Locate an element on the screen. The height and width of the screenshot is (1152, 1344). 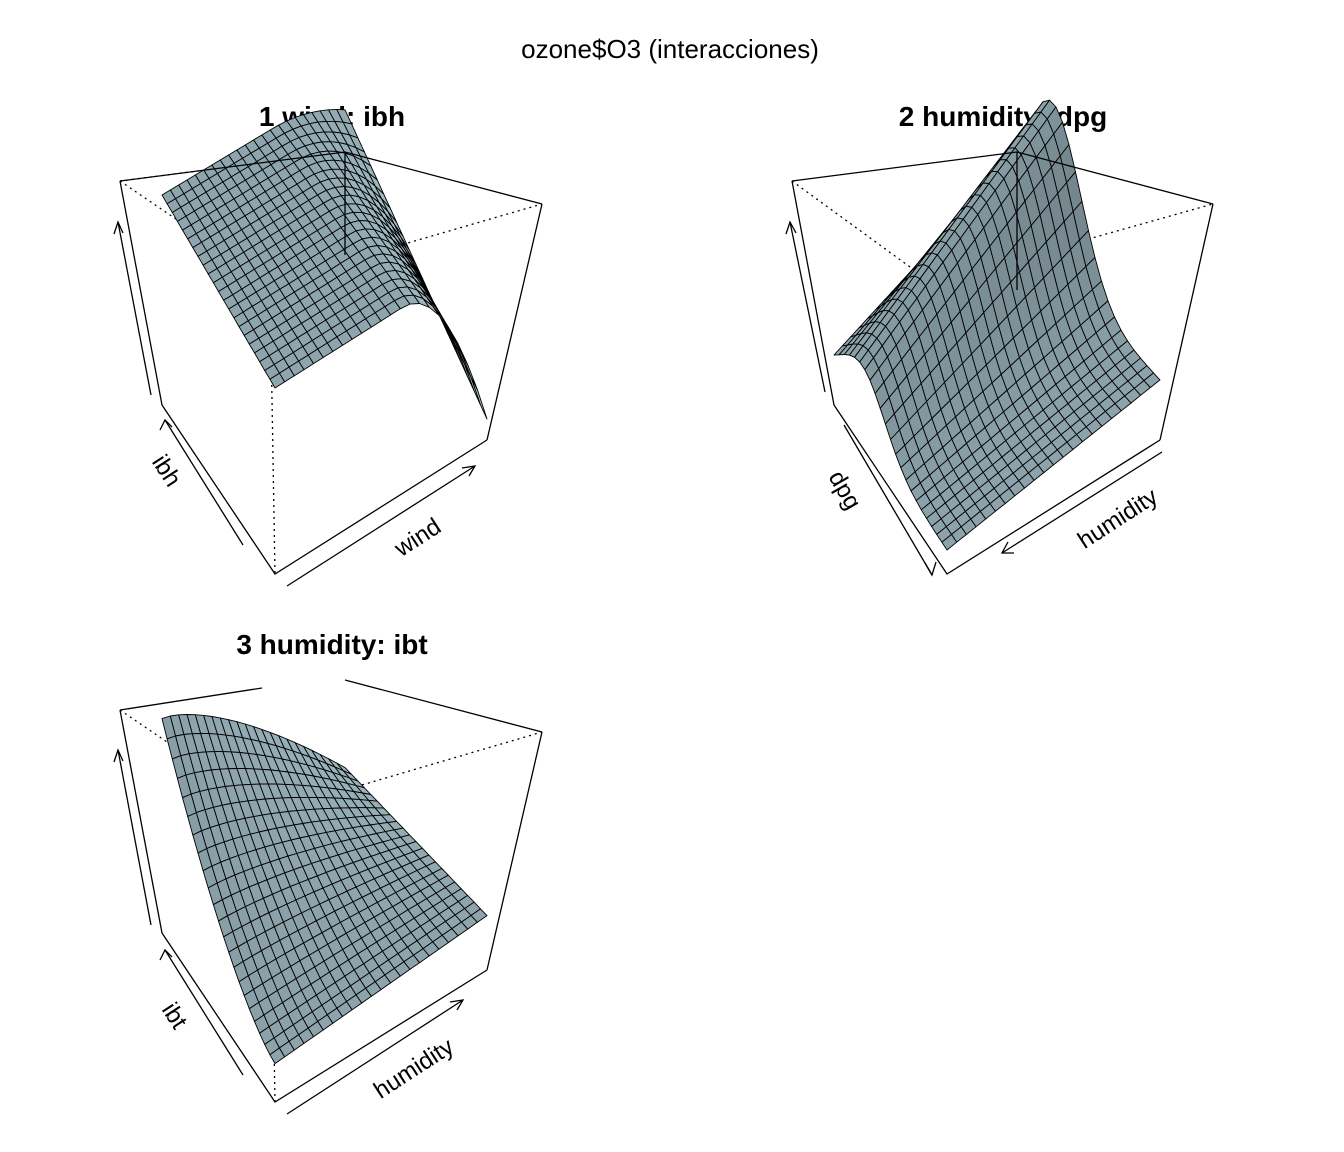
panel-1-x-arrowhead is located at coordinates (469, 471).